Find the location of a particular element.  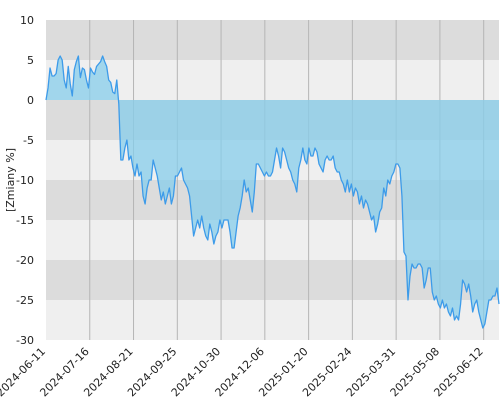

y-tick-label: -20 is located at coordinates (25, 260).